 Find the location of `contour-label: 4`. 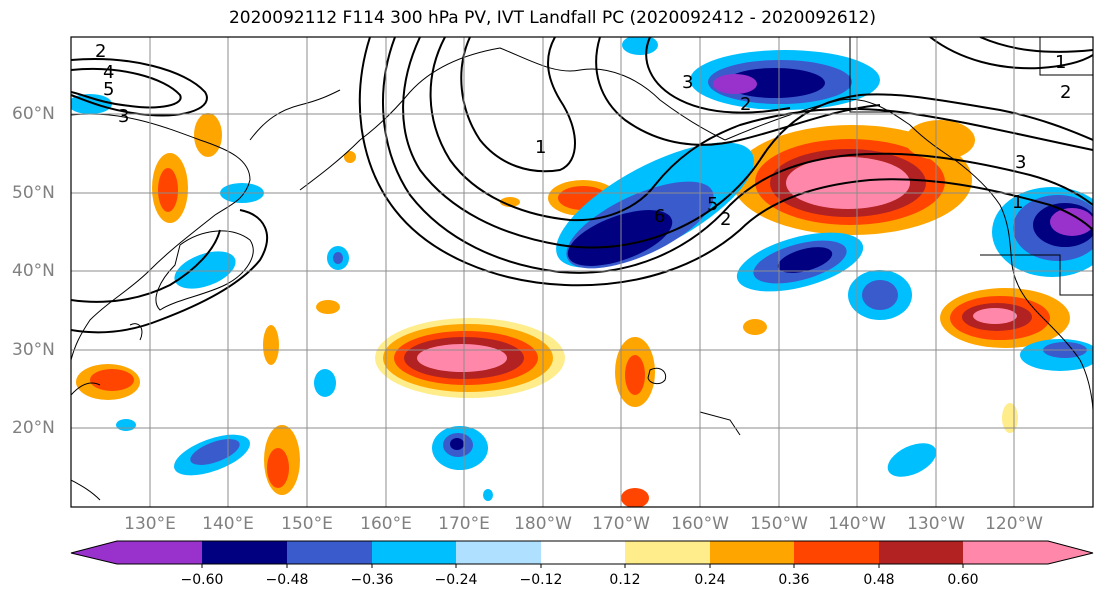

contour-label: 4 is located at coordinates (108, 72).